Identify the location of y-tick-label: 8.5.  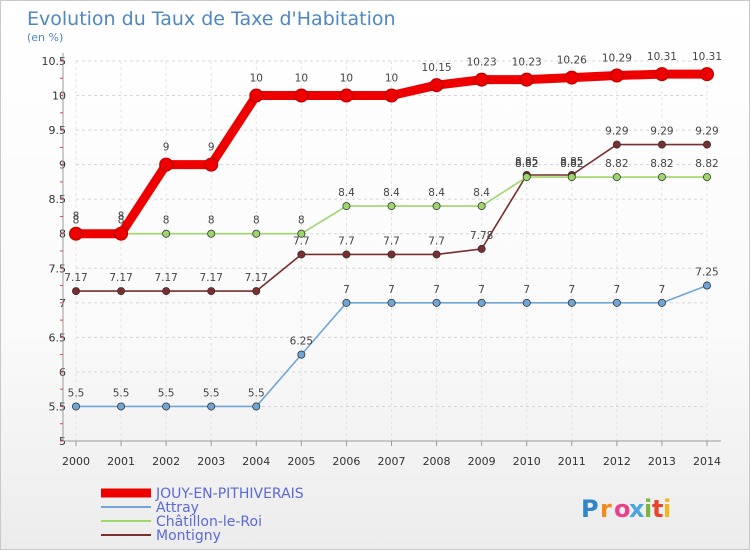
(58, 199).